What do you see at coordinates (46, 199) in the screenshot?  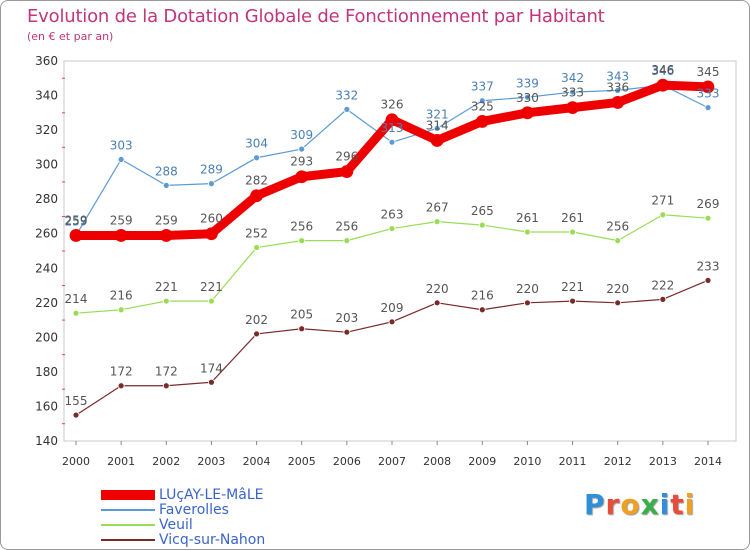 I see `y-tick-label: 280` at bounding box center [46, 199].